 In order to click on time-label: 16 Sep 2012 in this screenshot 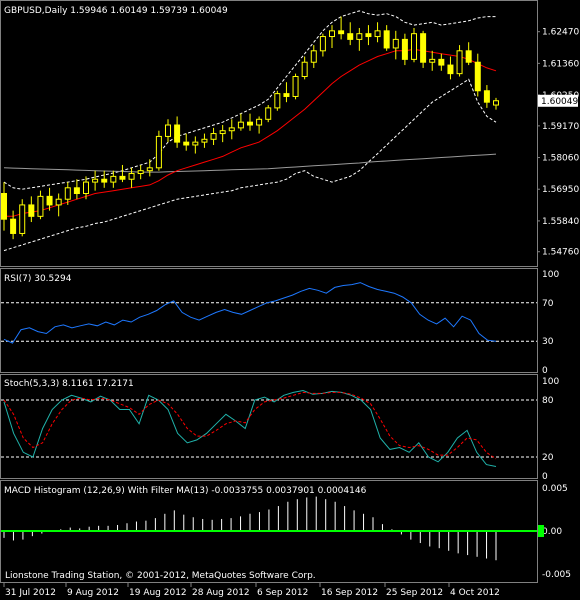, I will do `click(349, 593)`.